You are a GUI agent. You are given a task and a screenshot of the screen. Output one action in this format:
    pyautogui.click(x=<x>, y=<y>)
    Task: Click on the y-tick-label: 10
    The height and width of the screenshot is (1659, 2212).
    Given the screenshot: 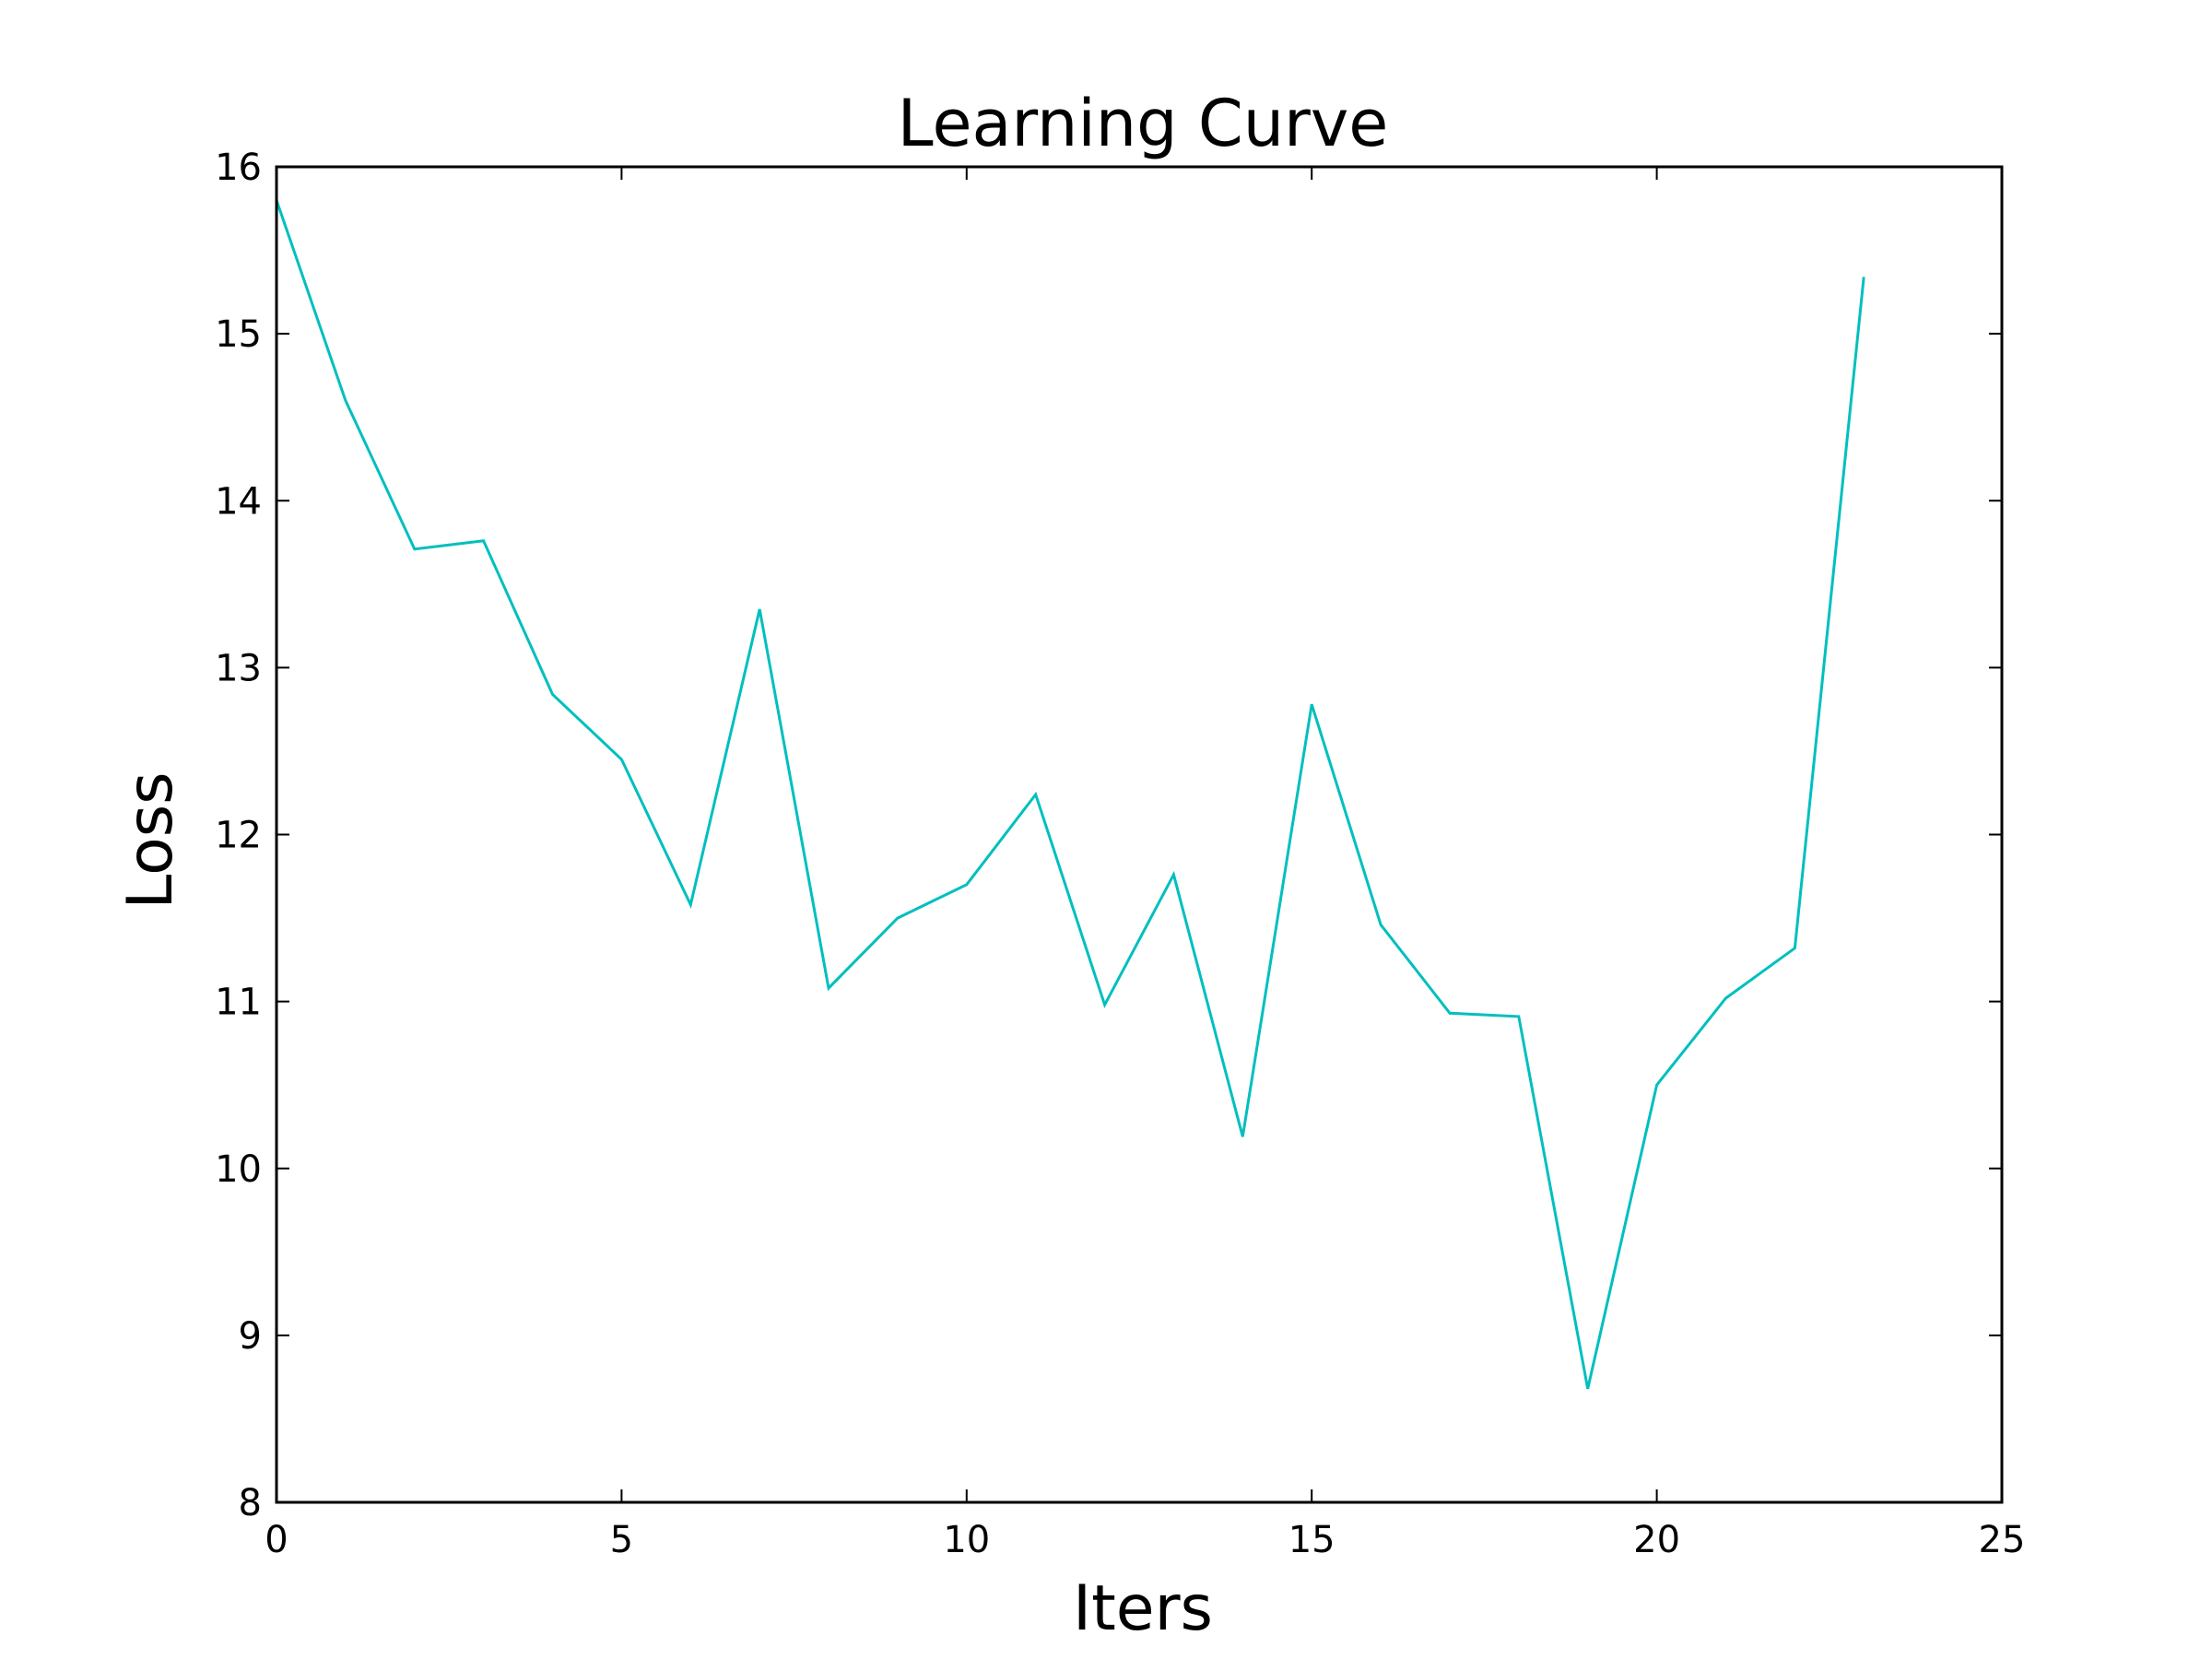 What is the action you would take?
    pyautogui.click(x=238, y=1169)
    